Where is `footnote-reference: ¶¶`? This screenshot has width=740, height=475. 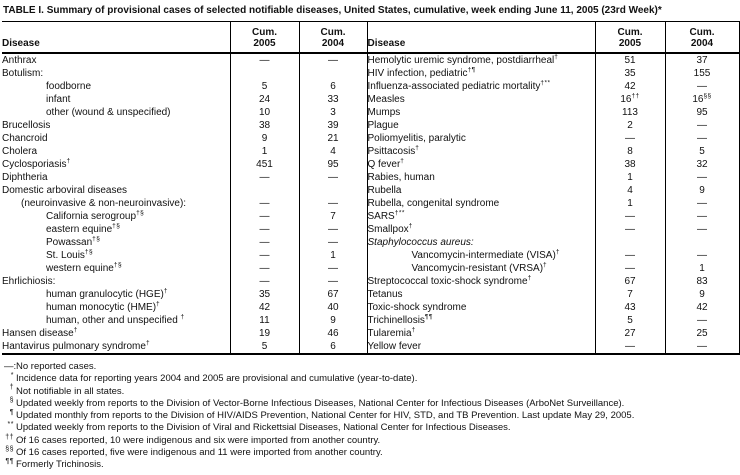
footnote-reference: ¶¶ is located at coordinates (428, 317).